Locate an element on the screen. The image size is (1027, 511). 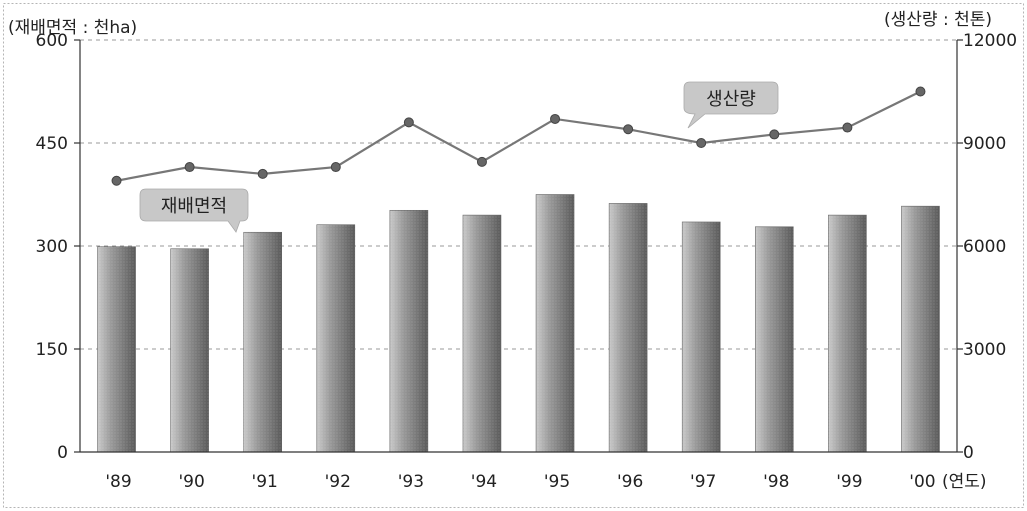
callout-production: 생산량 is located at coordinates (731, 105).